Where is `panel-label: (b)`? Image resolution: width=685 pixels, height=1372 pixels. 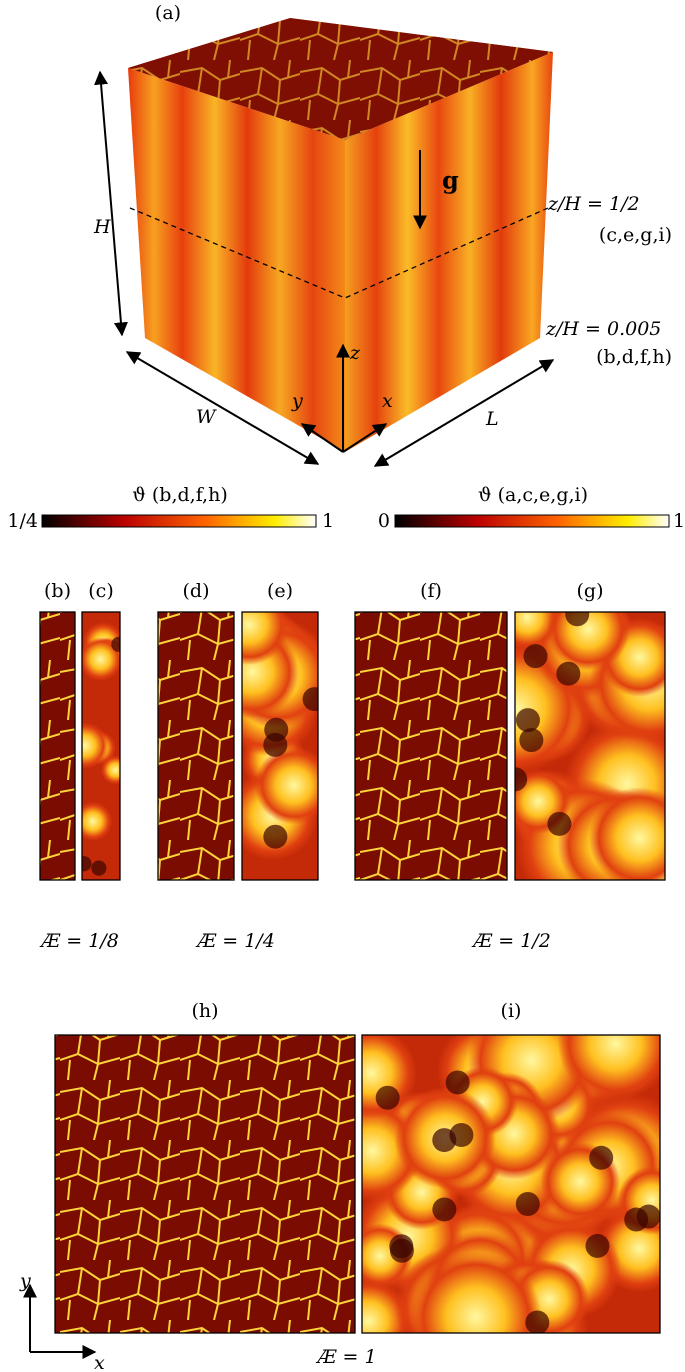
panel-label: (b) is located at coordinates (57, 591).